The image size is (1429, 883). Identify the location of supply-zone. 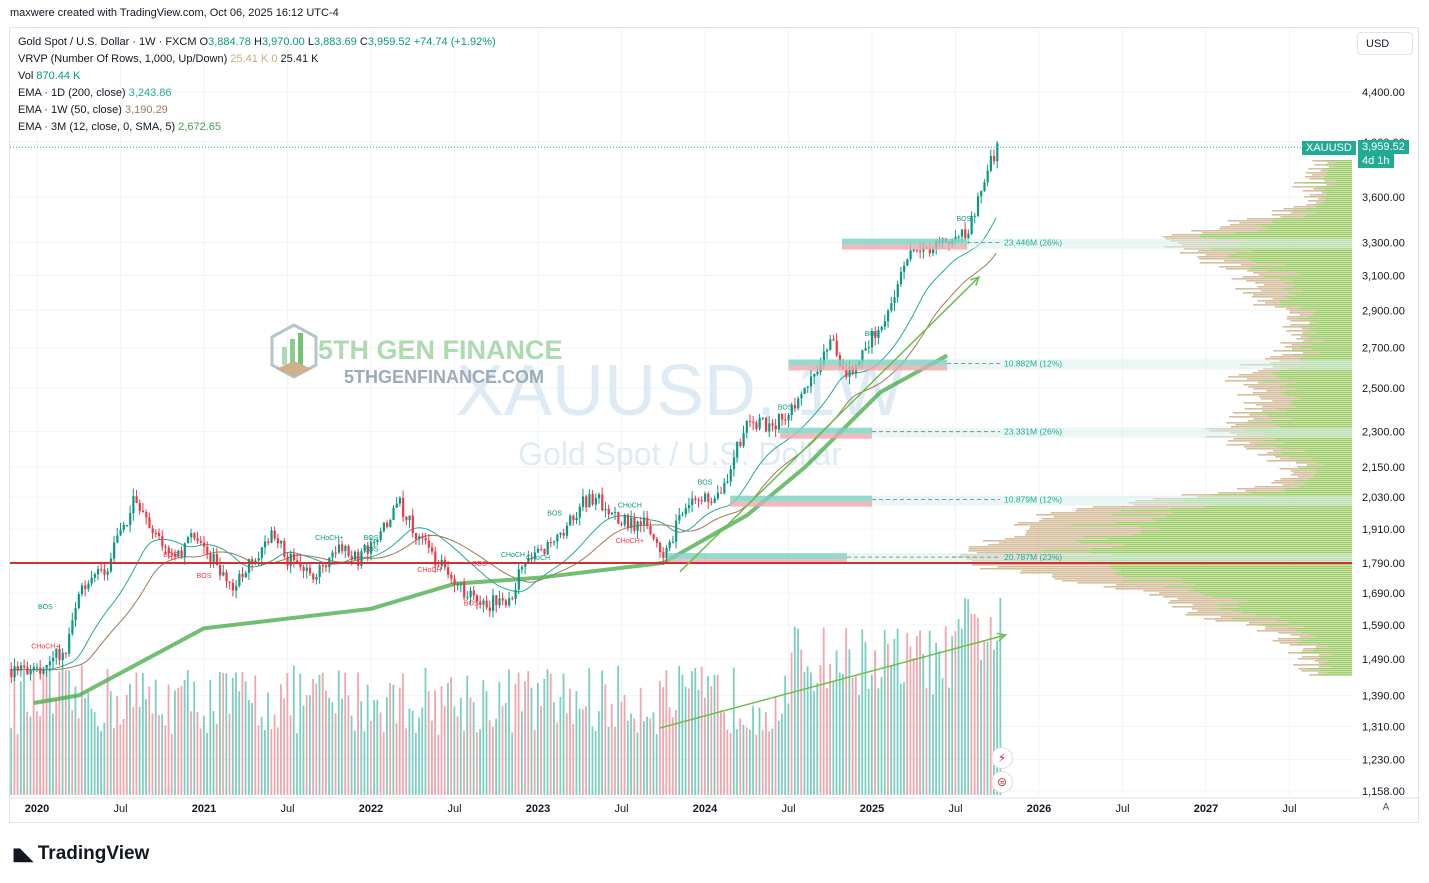
(757, 562).